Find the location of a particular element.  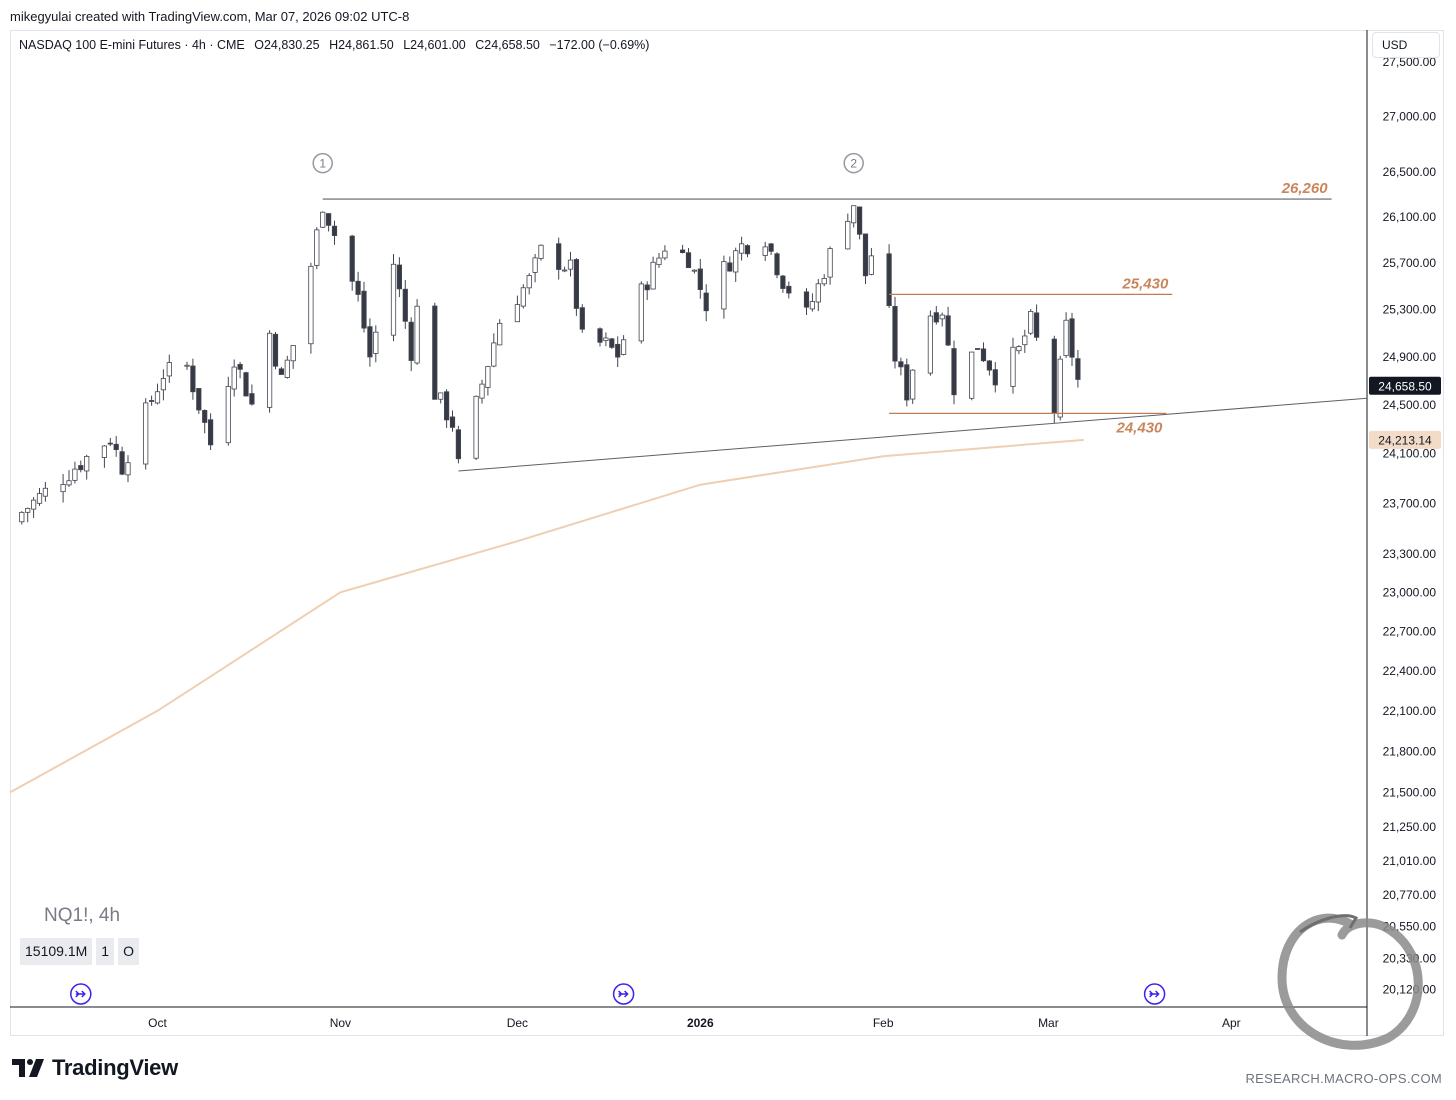

price-tick-label: 22,700.00 is located at coordinates (1410, 631).